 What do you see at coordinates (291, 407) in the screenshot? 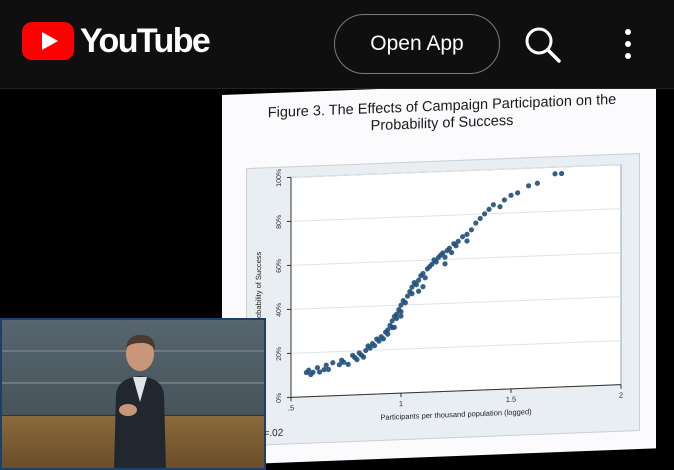
I see `x-tick-label: .5` at bounding box center [291, 407].